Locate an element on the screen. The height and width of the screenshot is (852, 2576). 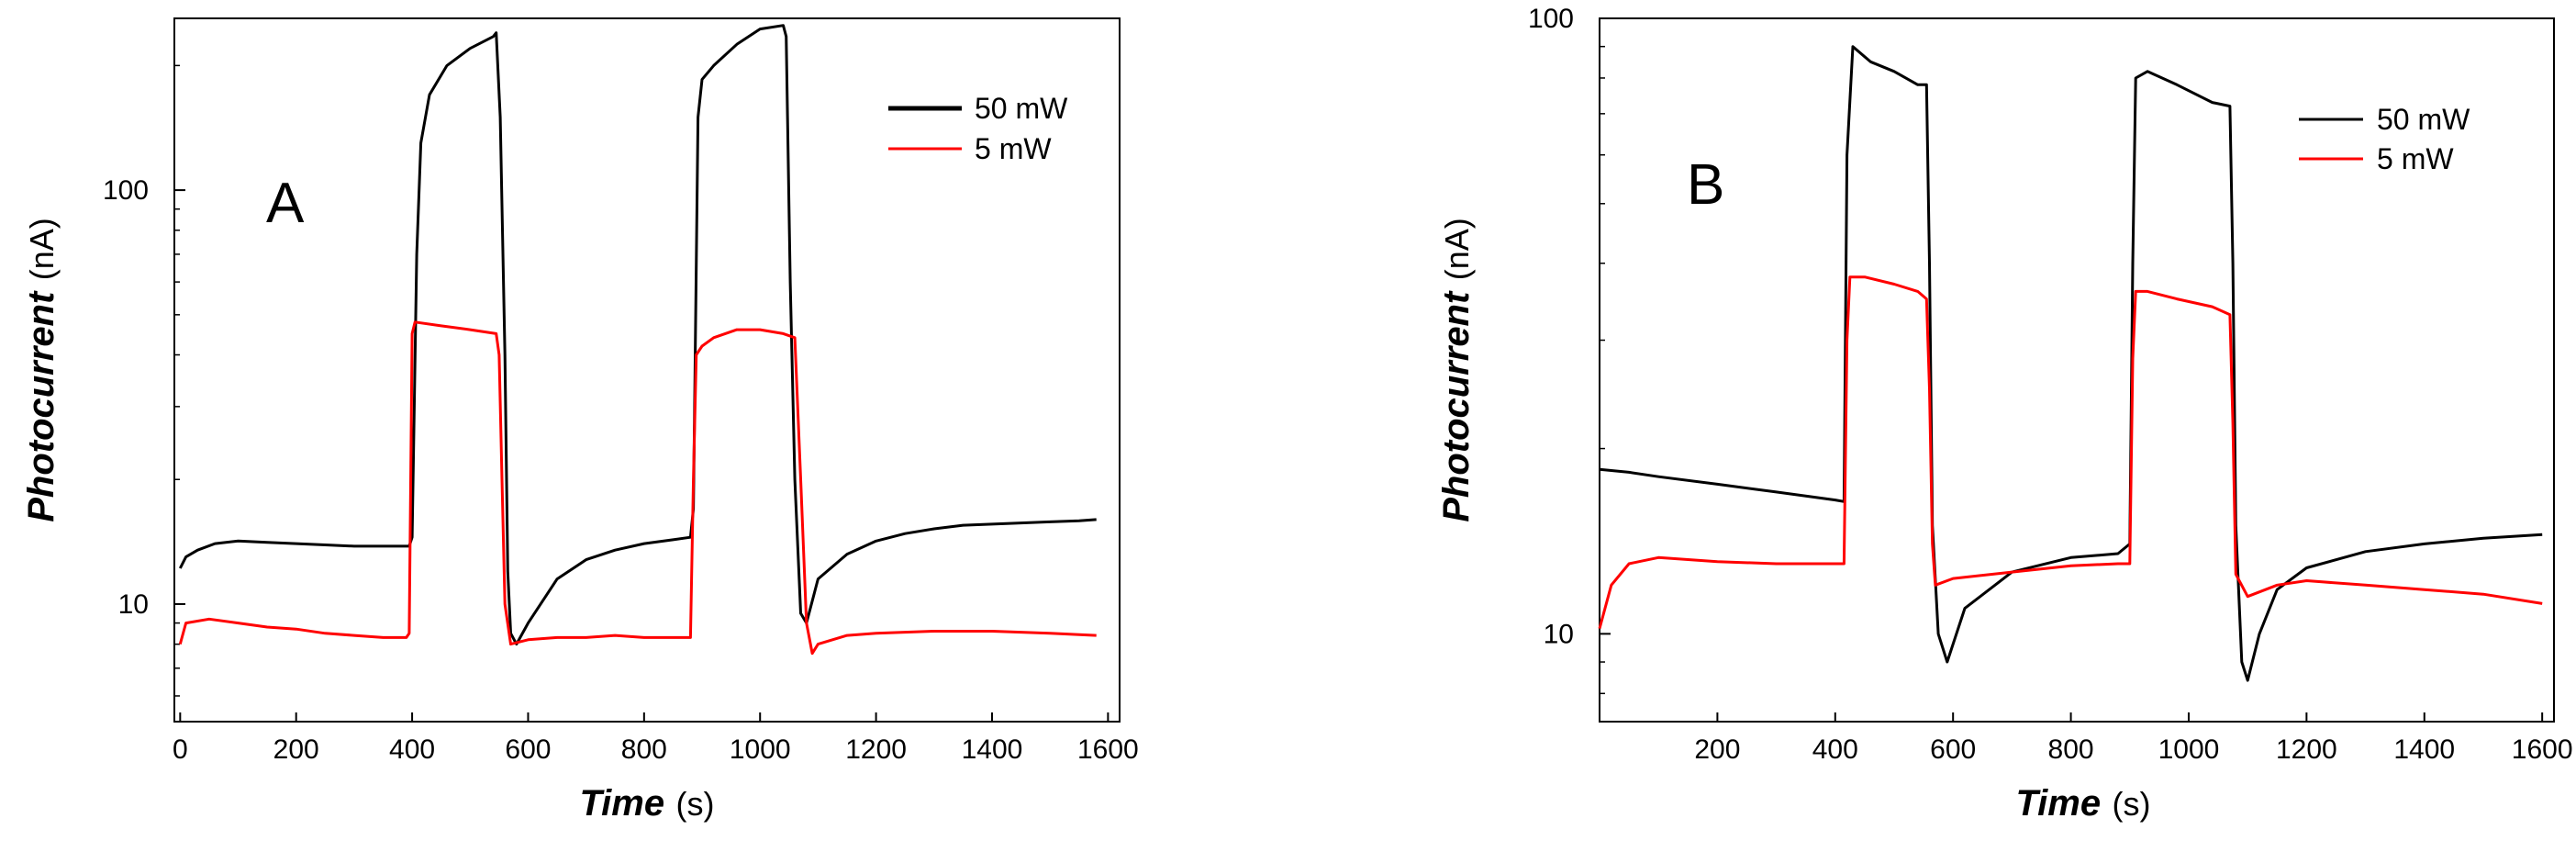
y-tick-label-a-100: 100 is located at coordinates (126, 190).